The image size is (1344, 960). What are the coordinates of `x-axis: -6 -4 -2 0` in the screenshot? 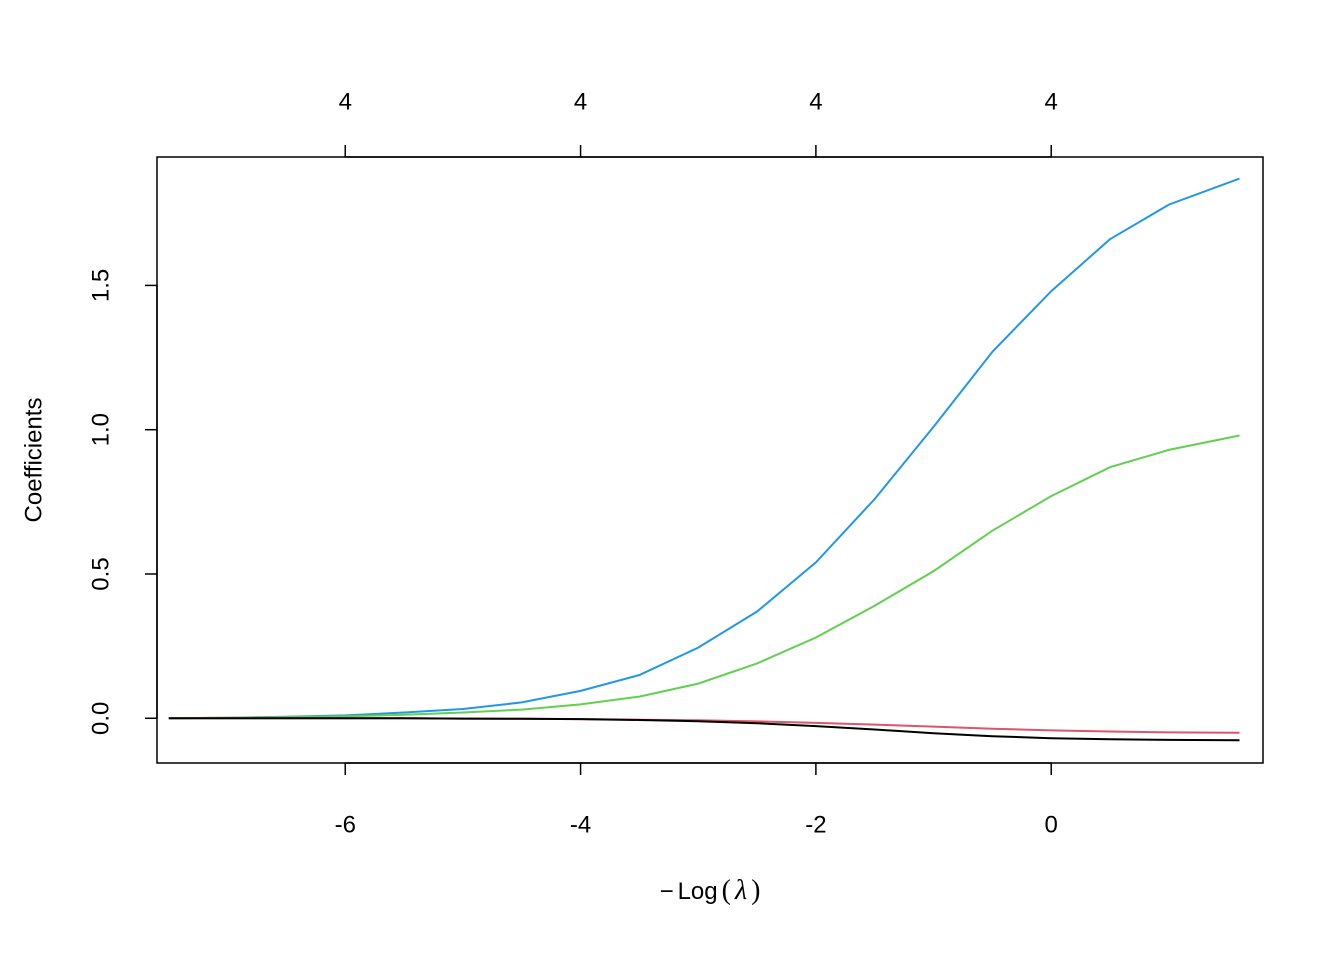 It's located at (696, 800).